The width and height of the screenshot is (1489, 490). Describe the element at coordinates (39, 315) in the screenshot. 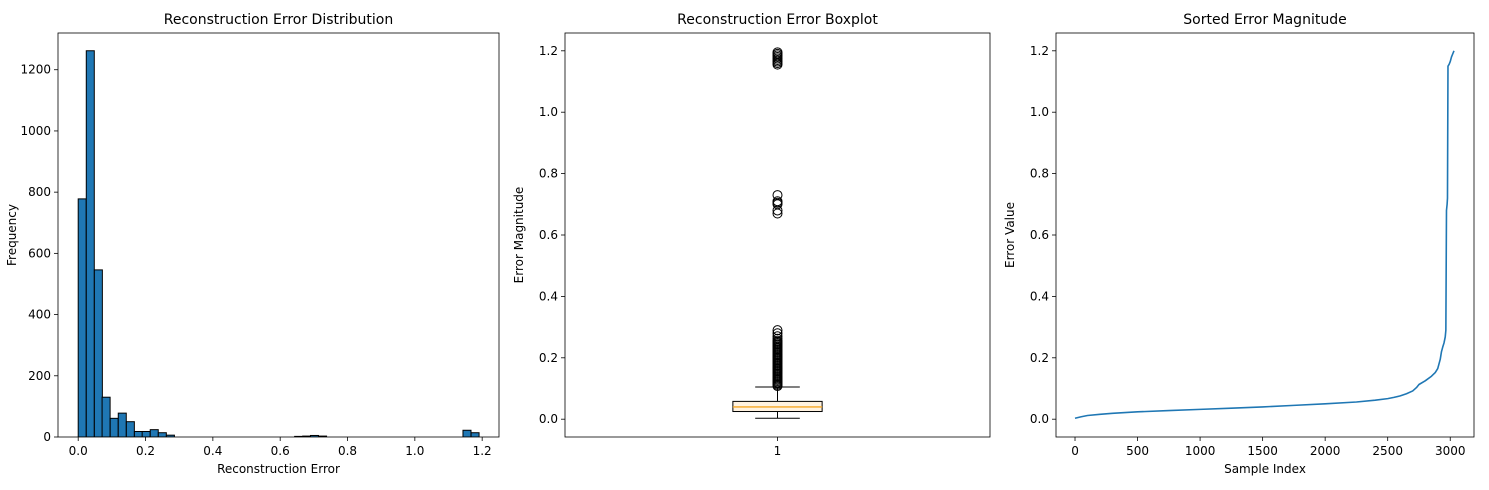

I see `y-tick-label: 400` at that location.